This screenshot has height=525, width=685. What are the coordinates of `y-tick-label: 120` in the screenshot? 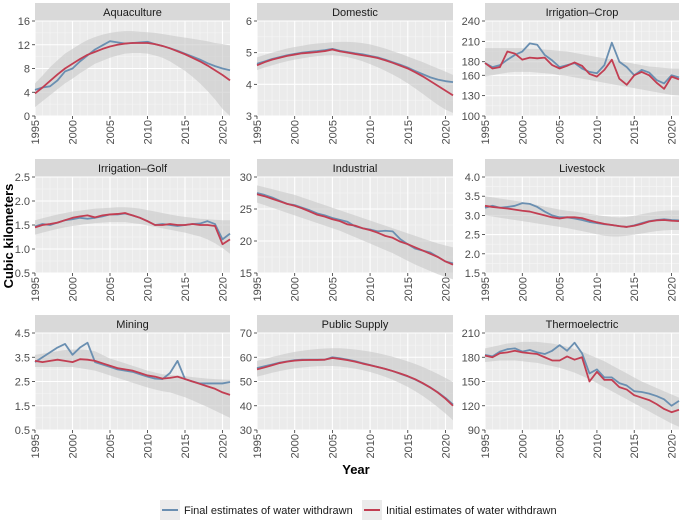 It's located at (471, 407).